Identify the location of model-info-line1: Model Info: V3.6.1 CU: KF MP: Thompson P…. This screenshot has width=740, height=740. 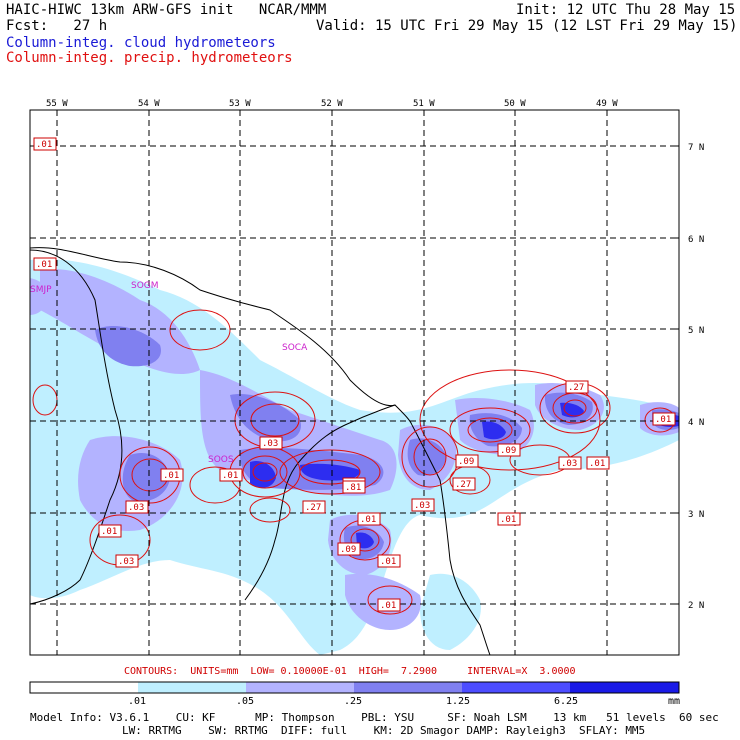
(374, 717).